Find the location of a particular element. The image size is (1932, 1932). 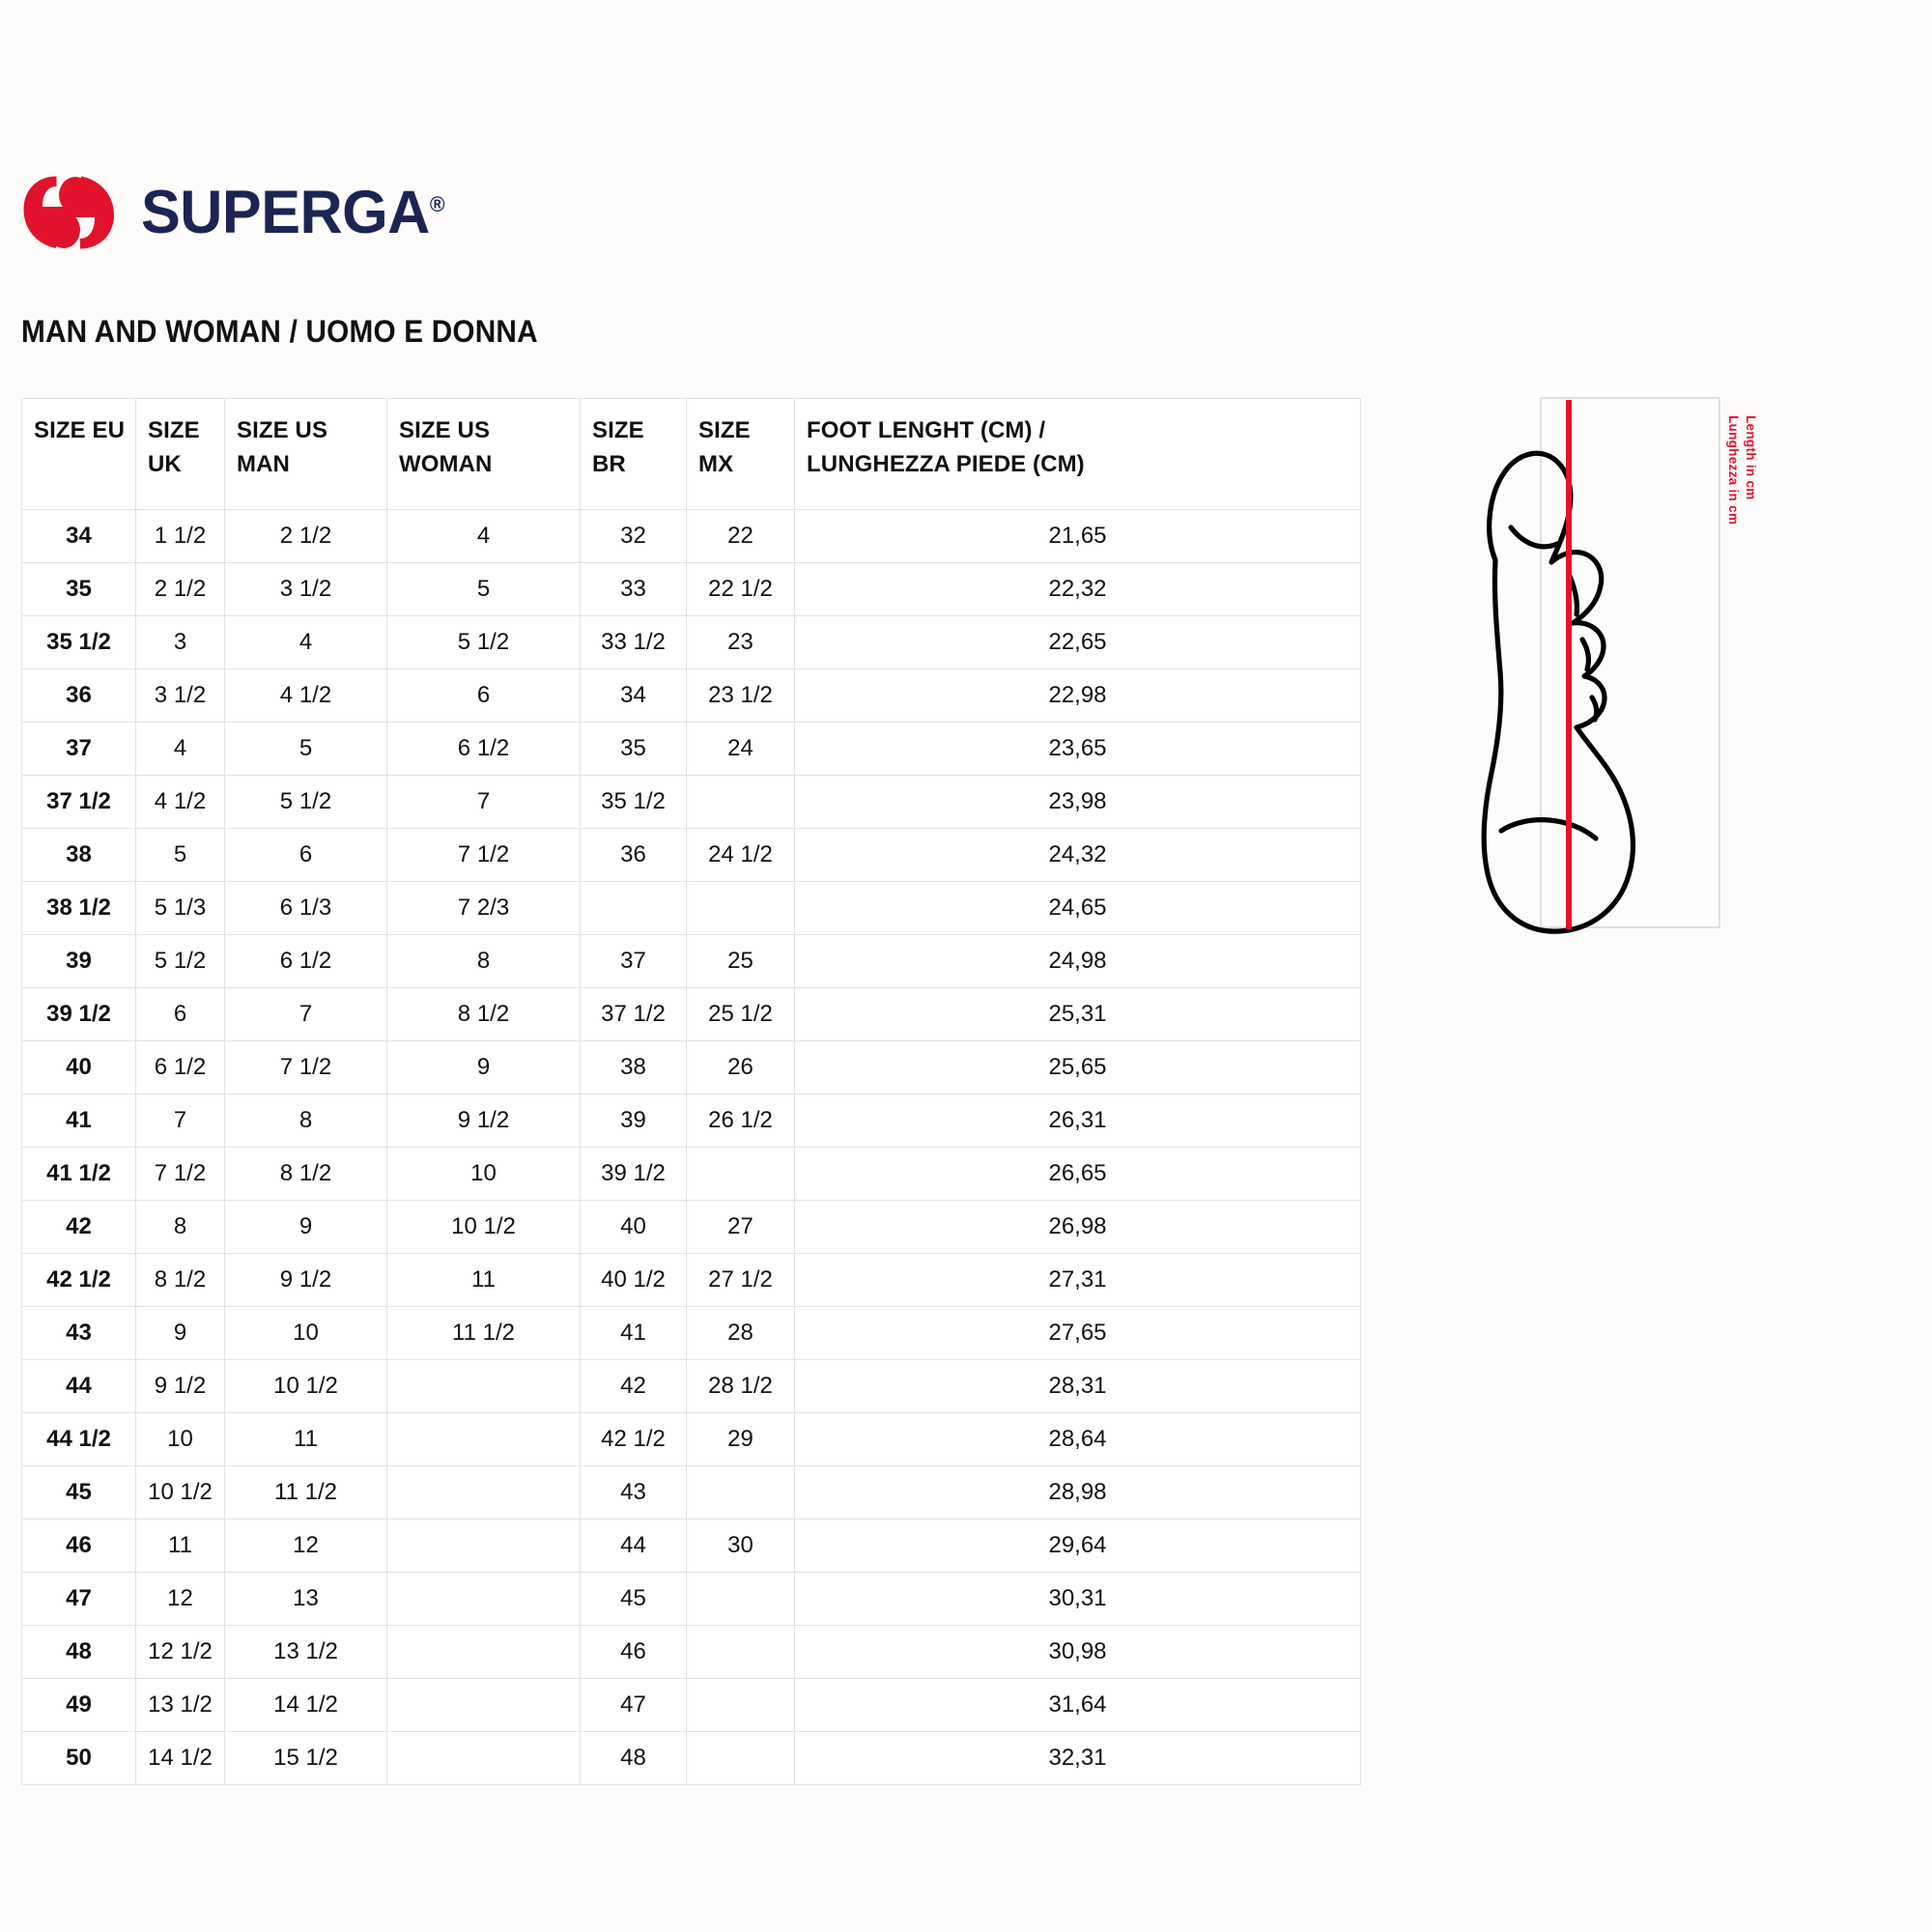

cell-usw: 9 1/2 is located at coordinates (483, 1121).